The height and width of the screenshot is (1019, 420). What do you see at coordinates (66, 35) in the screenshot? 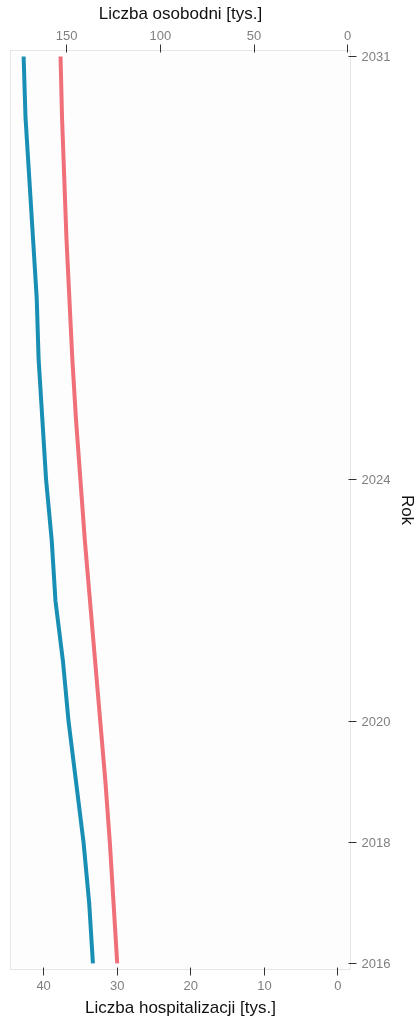
I see `x2-tick-label: 150` at bounding box center [66, 35].